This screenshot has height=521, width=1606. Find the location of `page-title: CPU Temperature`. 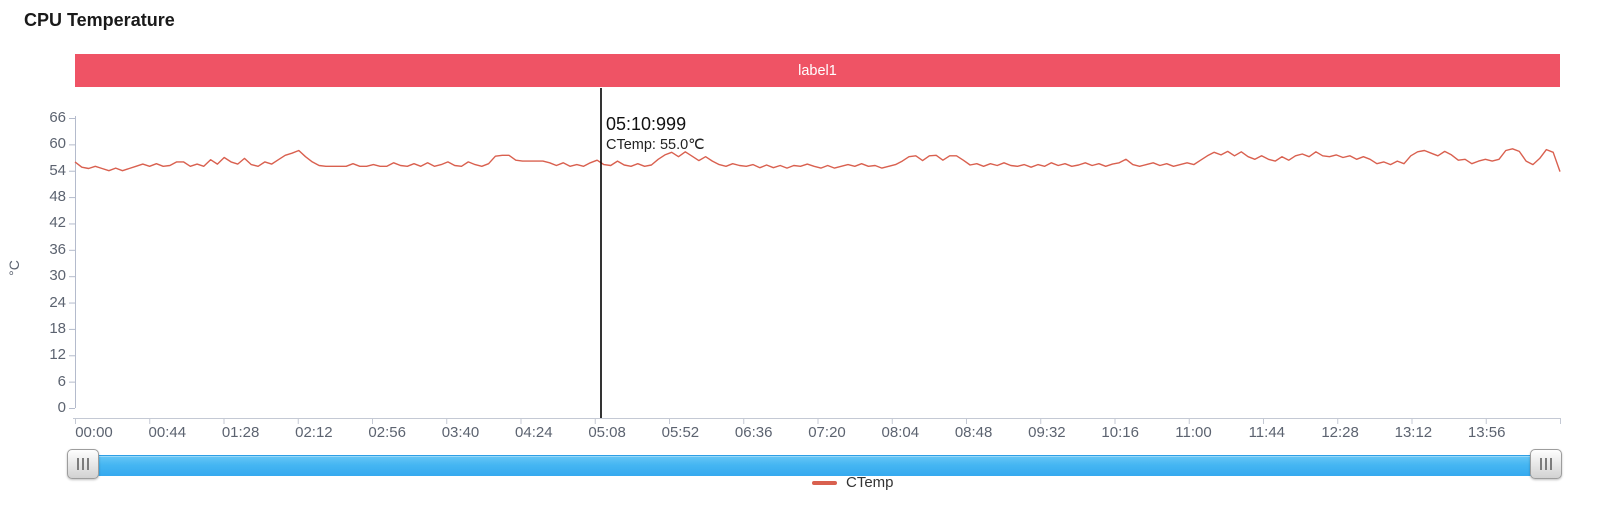

page-title: CPU Temperature is located at coordinates (99, 20).